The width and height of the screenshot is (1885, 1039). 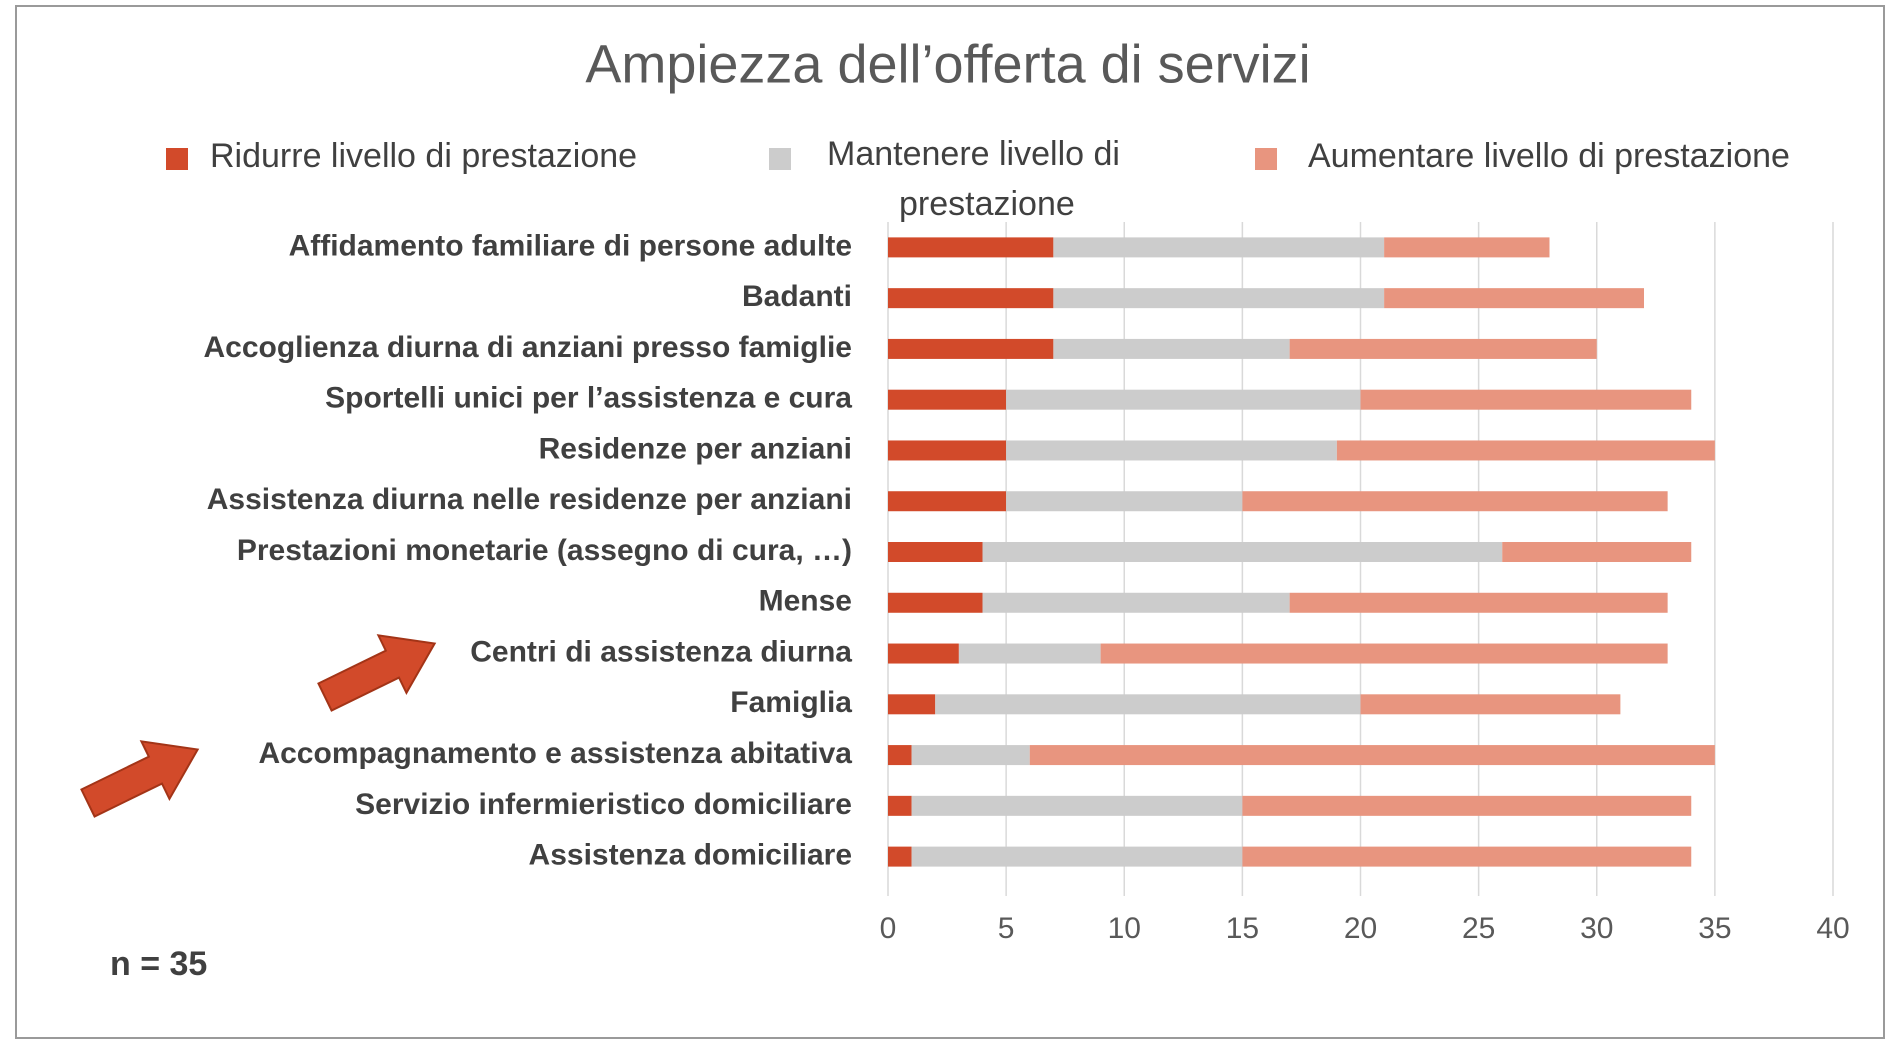 I want to click on x-tick-label: 5, so click(x=1006, y=928).